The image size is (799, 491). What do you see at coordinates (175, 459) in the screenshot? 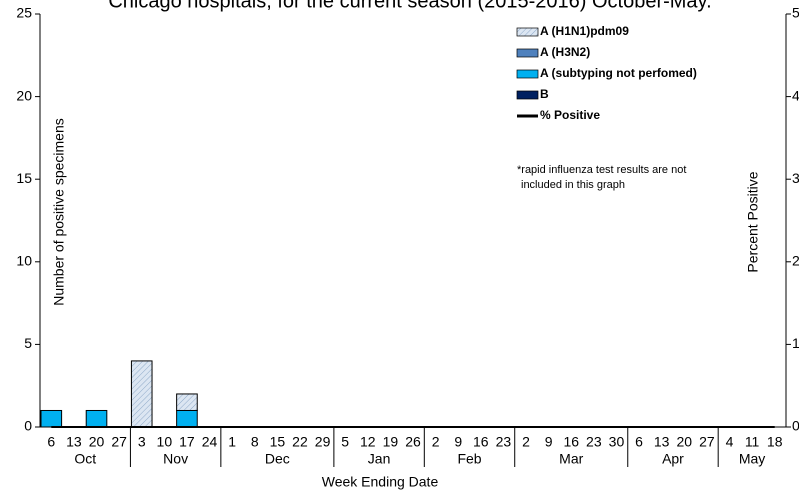
I see `month-label: Nov` at bounding box center [175, 459].